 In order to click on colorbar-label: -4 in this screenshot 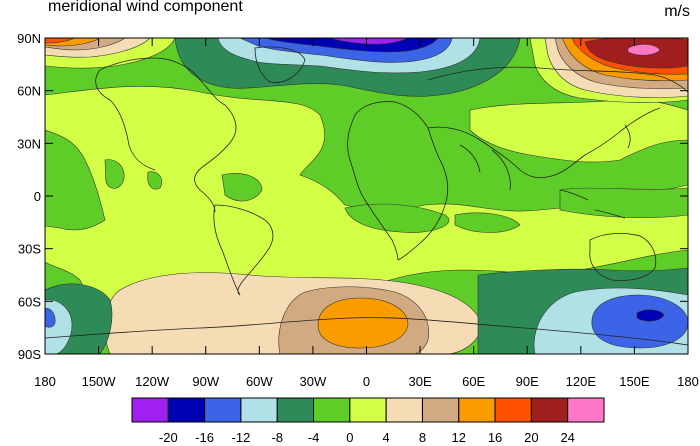, I will do `click(314, 437)`.